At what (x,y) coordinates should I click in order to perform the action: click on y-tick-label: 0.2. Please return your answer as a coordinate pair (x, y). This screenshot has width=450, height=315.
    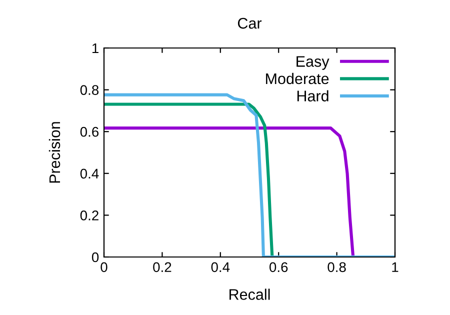
    Looking at the image, I should click on (89, 215).